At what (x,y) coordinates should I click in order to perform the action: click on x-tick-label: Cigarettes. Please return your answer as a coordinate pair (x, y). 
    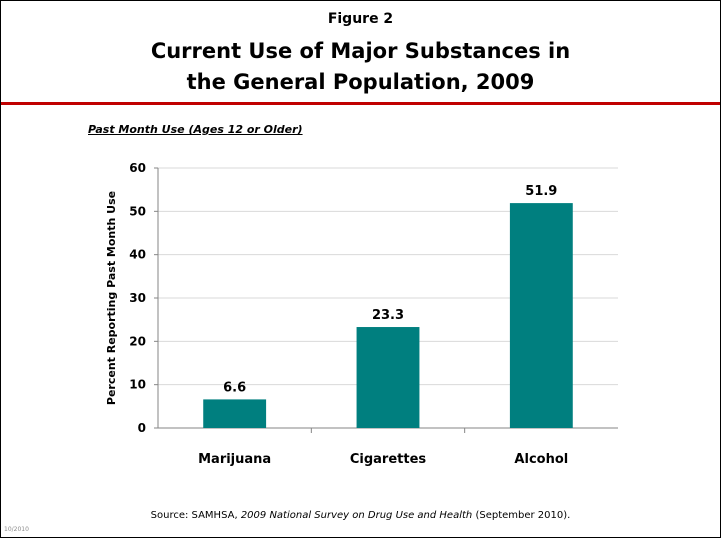
    Looking at the image, I should click on (388, 459).